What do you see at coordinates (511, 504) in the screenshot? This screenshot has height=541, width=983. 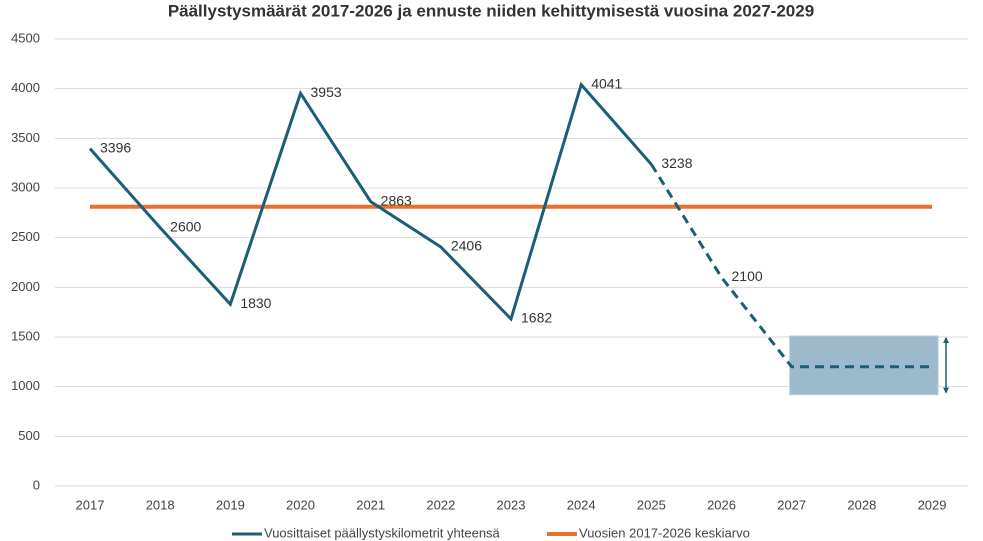 I see `x-tick-label: 2023` at bounding box center [511, 504].